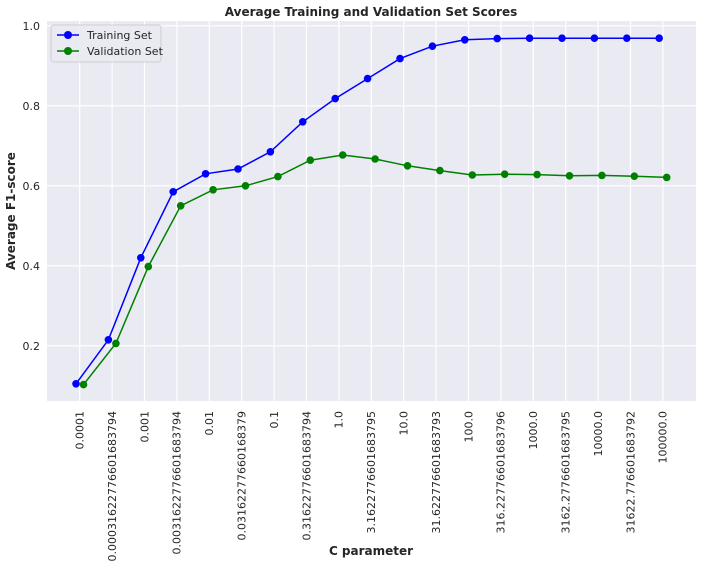 The width and height of the screenshot is (708, 564). What do you see at coordinates (501, 472) in the screenshot?
I see `x-tick-label: 316.22776601683796` at bounding box center [501, 472].